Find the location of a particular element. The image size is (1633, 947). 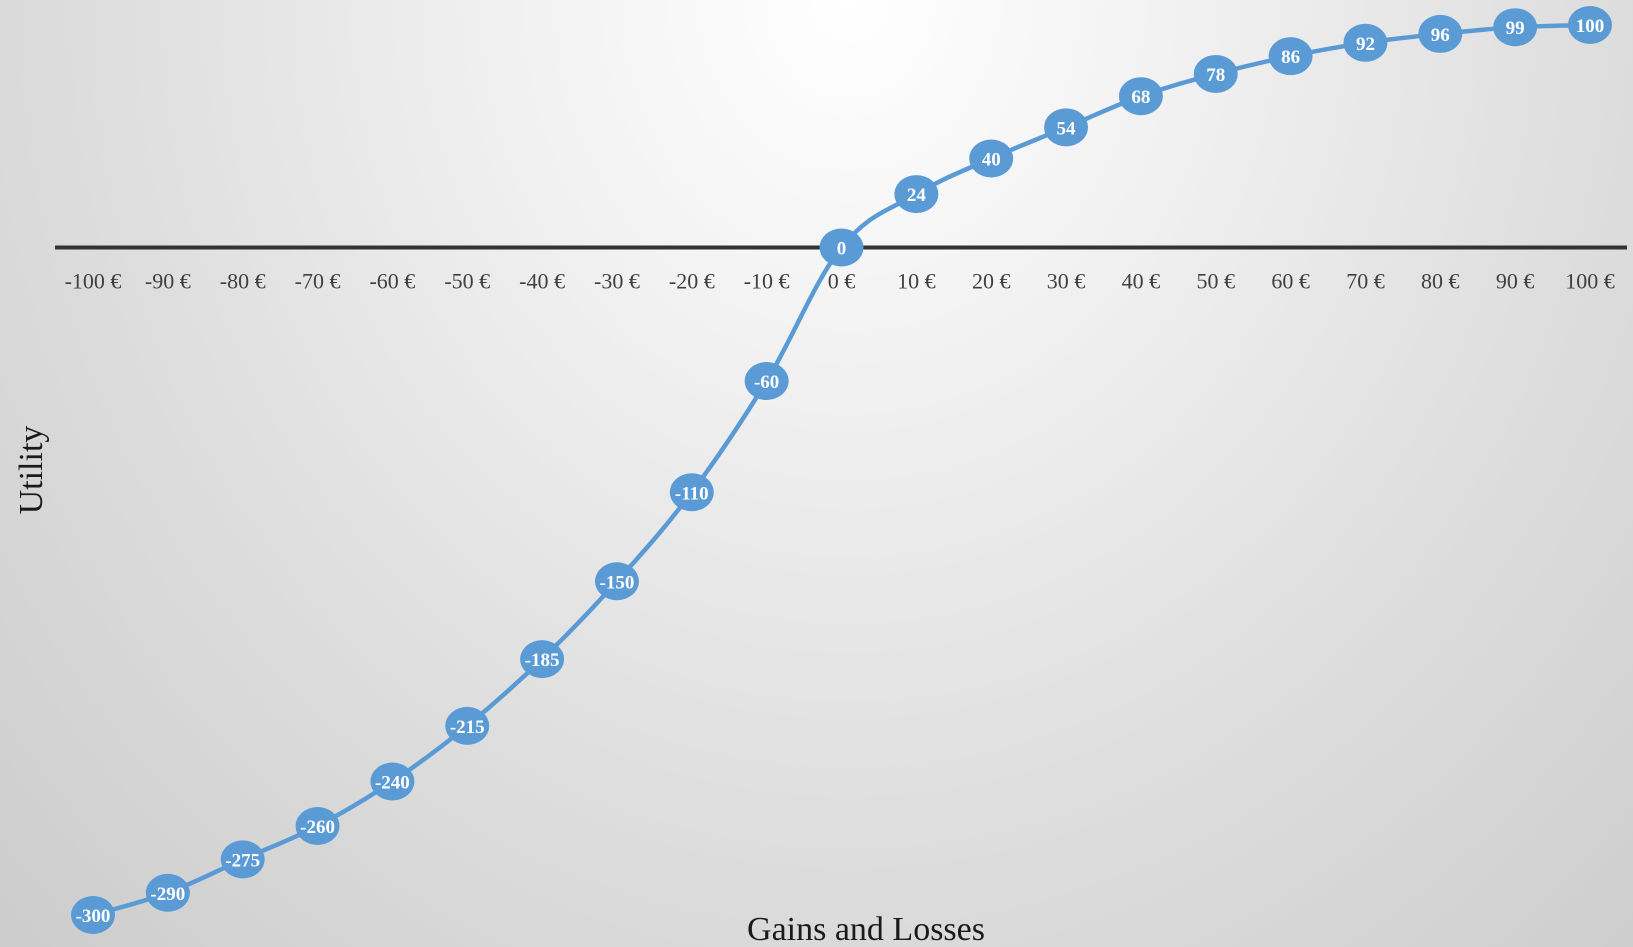

data-point-label: 0 is located at coordinates (842, 249).